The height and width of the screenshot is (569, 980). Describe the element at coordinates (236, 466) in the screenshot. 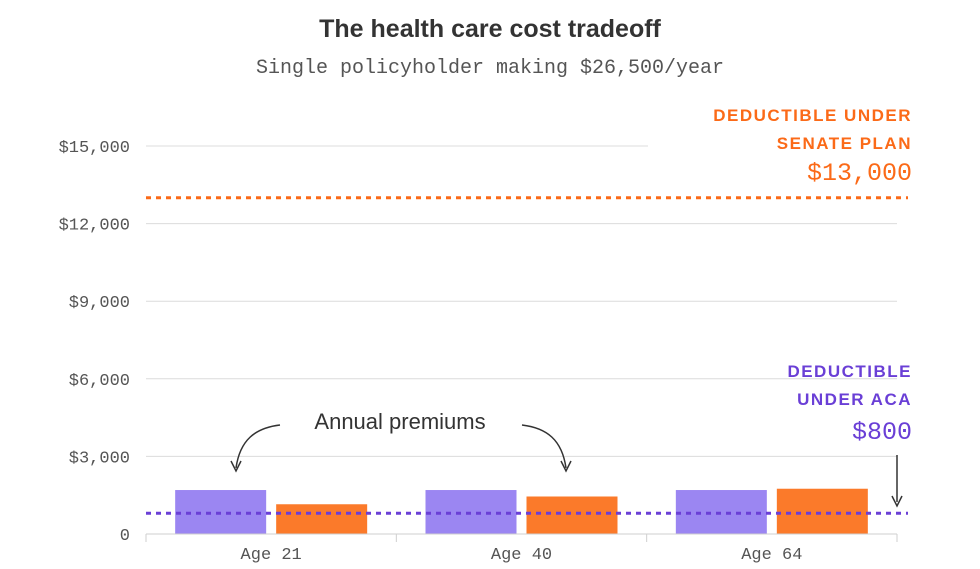

I see `annotation-arrowhead-left` at that location.